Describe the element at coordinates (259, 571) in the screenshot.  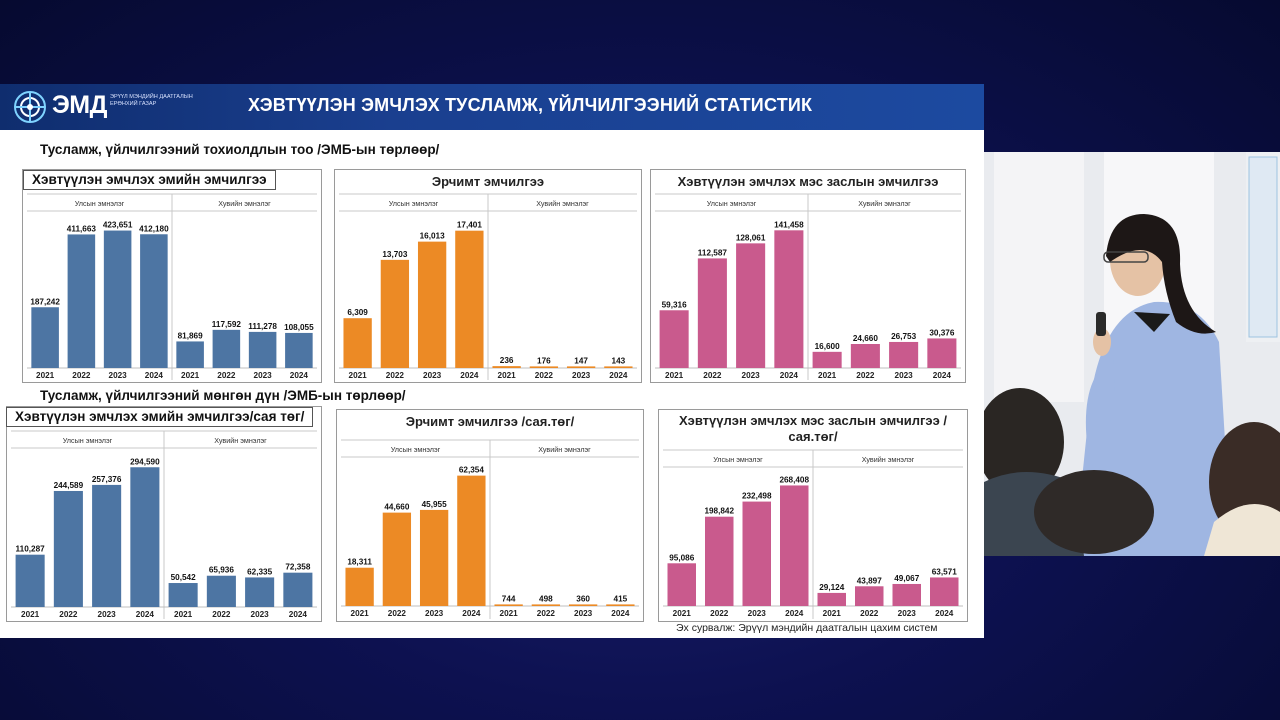
I see `data-label: 62,335` at that location.